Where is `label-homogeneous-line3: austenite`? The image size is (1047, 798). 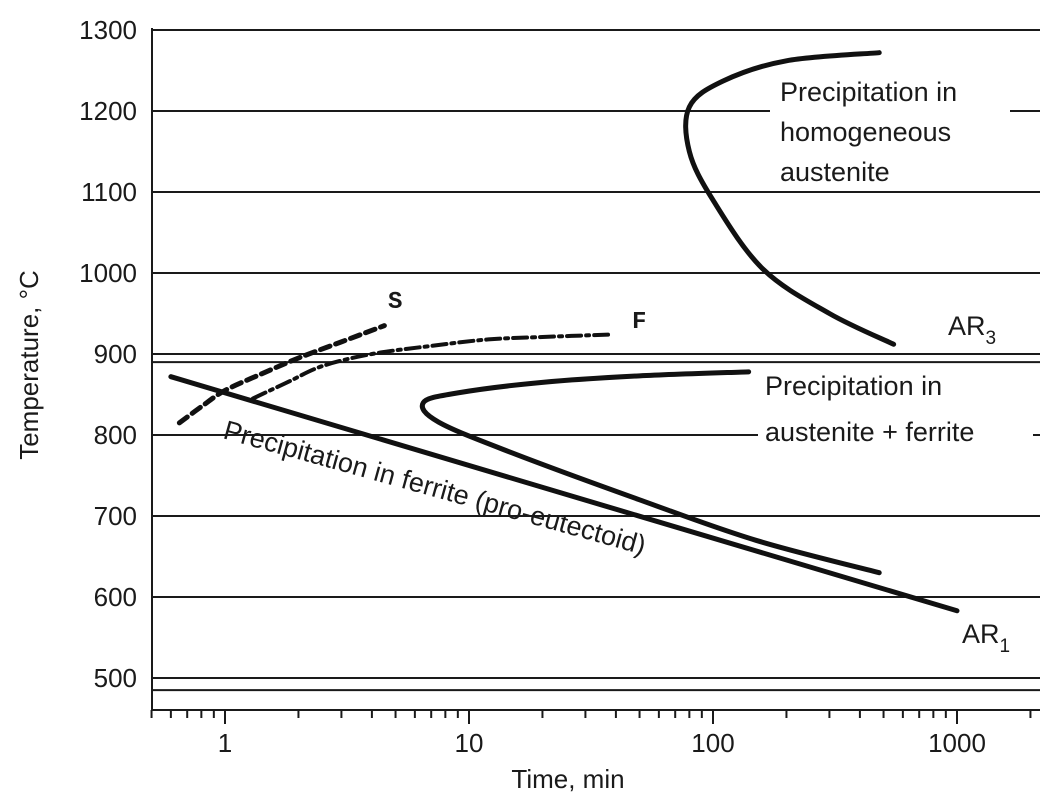 label-homogeneous-line3: austenite is located at coordinates (835, 172).